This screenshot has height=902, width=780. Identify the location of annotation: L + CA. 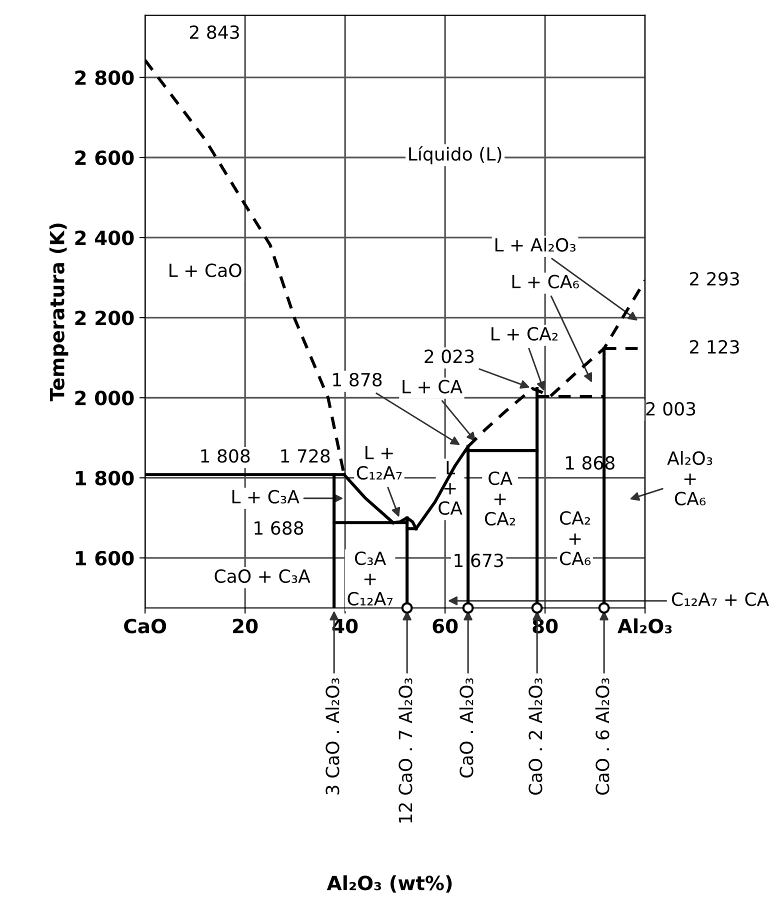
(432, 387).